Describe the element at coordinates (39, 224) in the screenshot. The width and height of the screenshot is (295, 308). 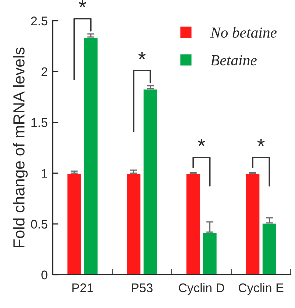
I see `y-tick-label: 0.5` at that location.